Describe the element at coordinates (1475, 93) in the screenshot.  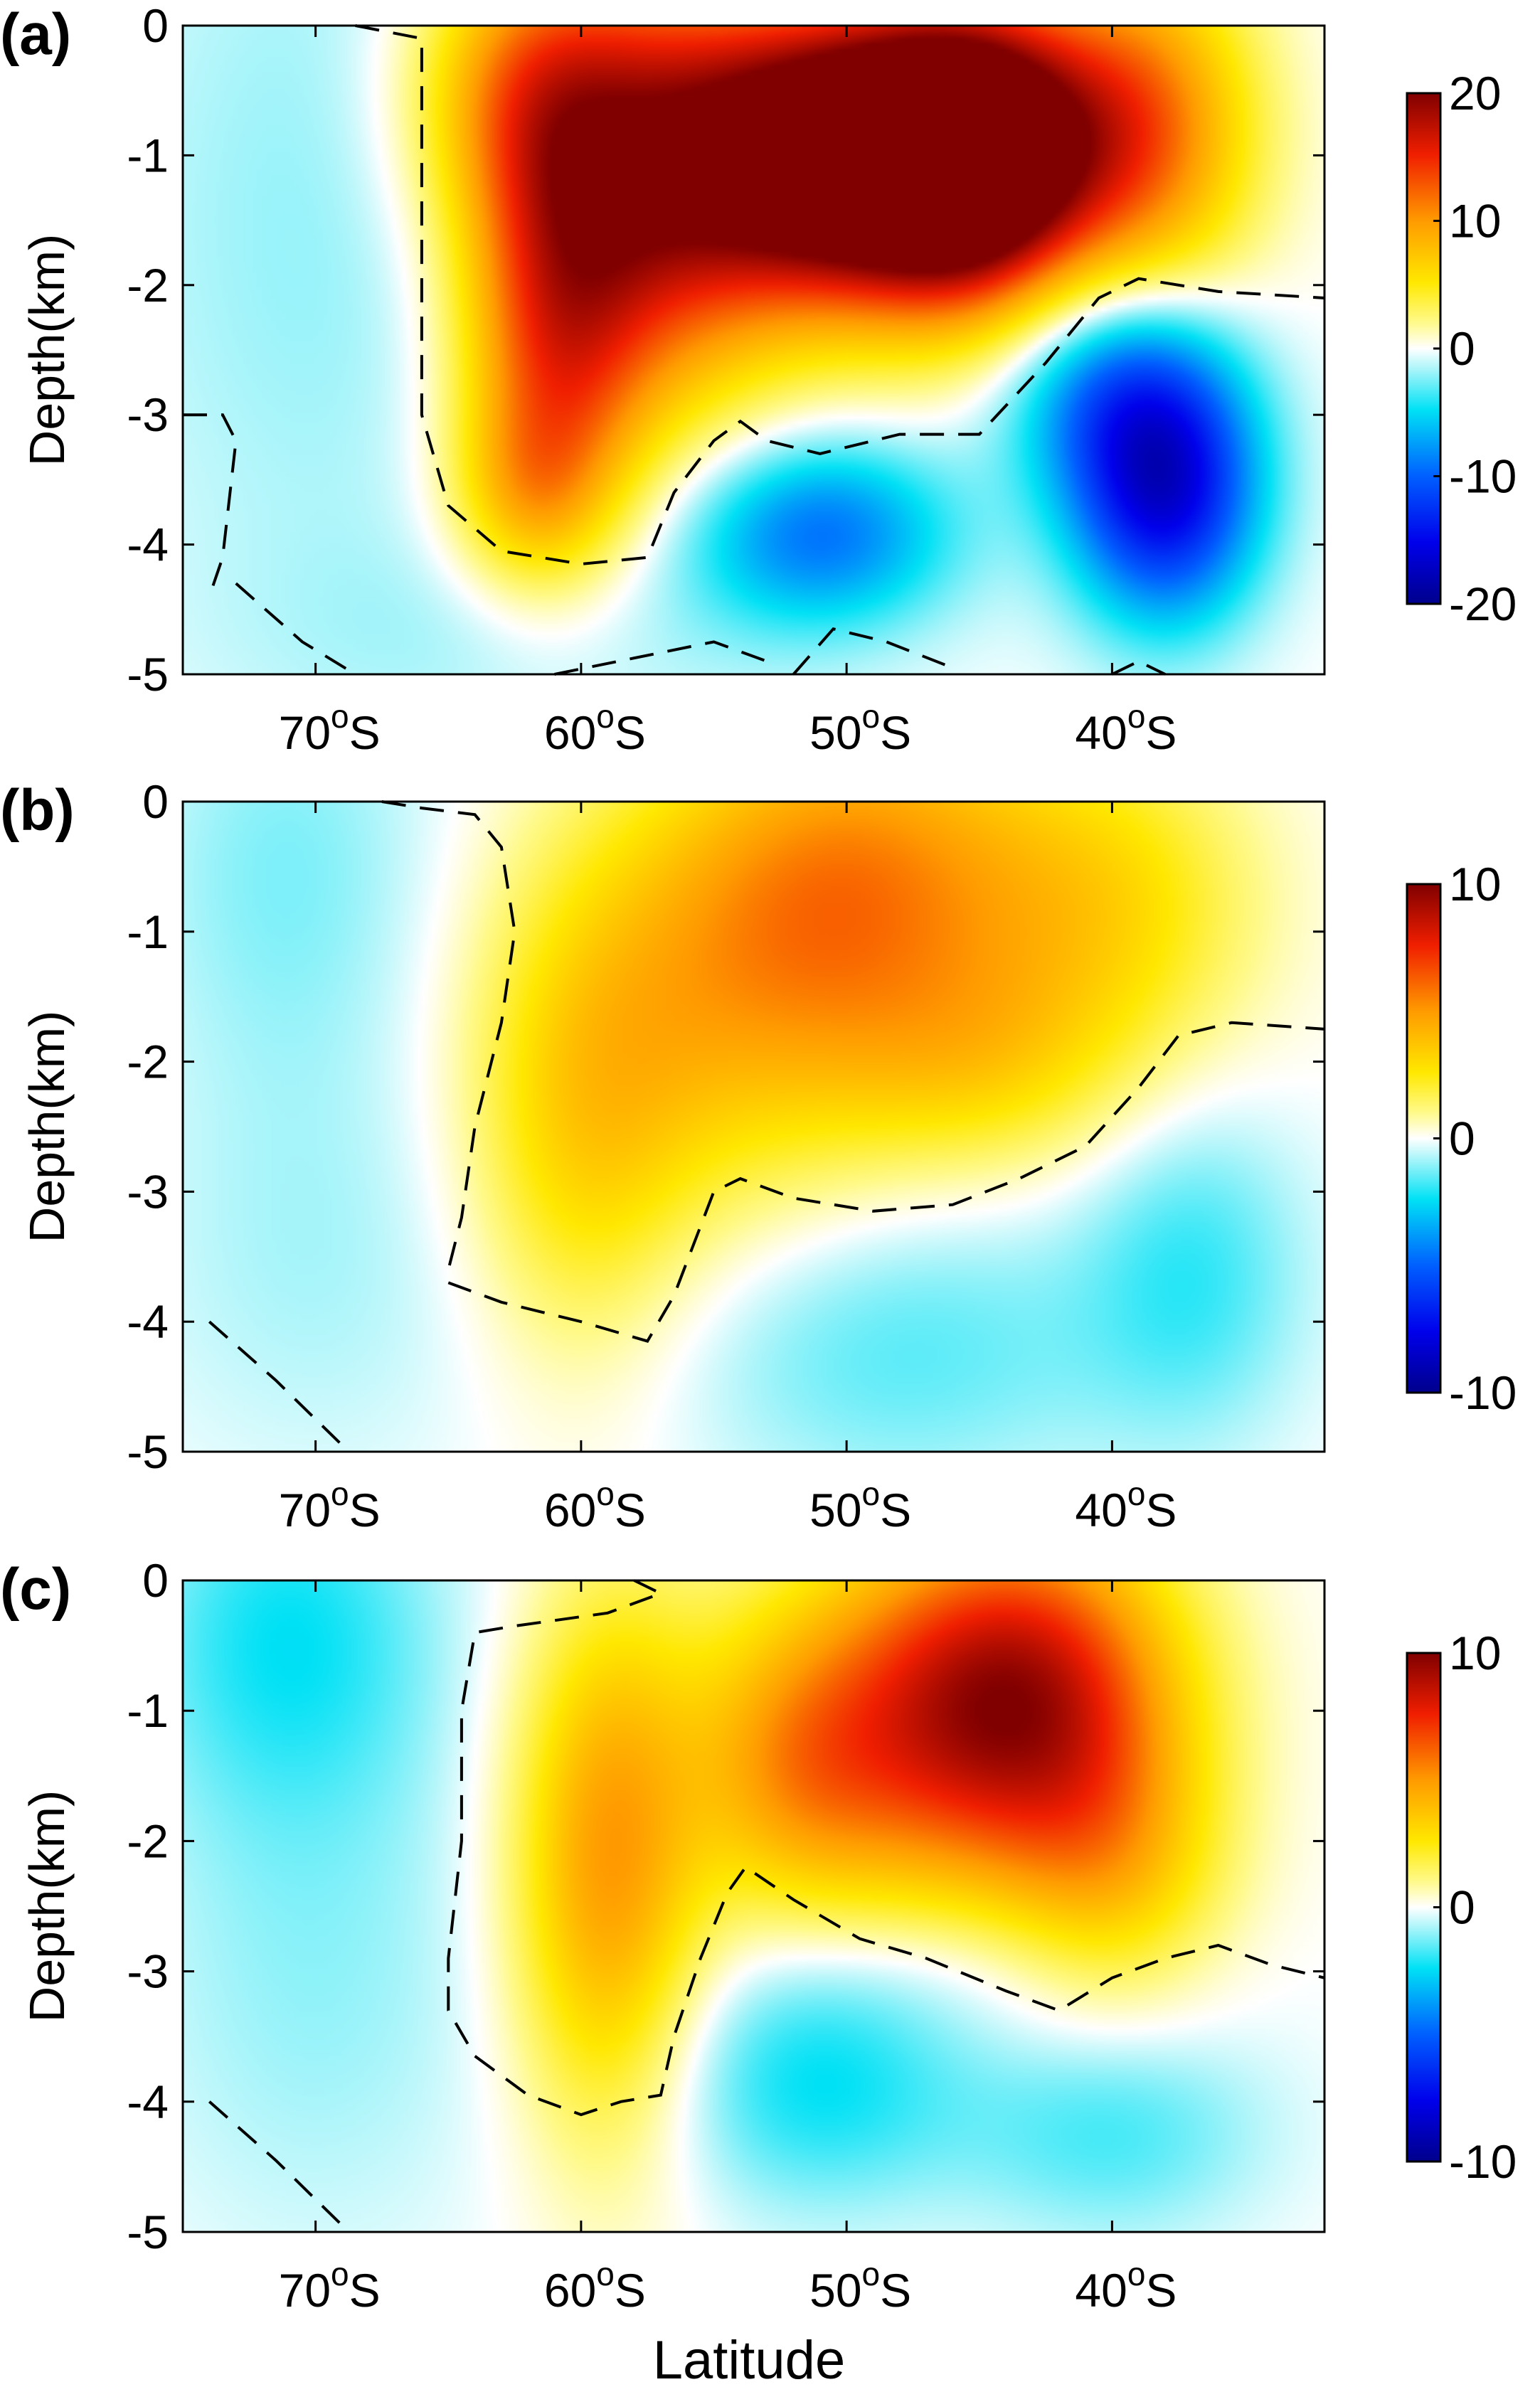
I see `colorbar-tick-label: 20` at that location.